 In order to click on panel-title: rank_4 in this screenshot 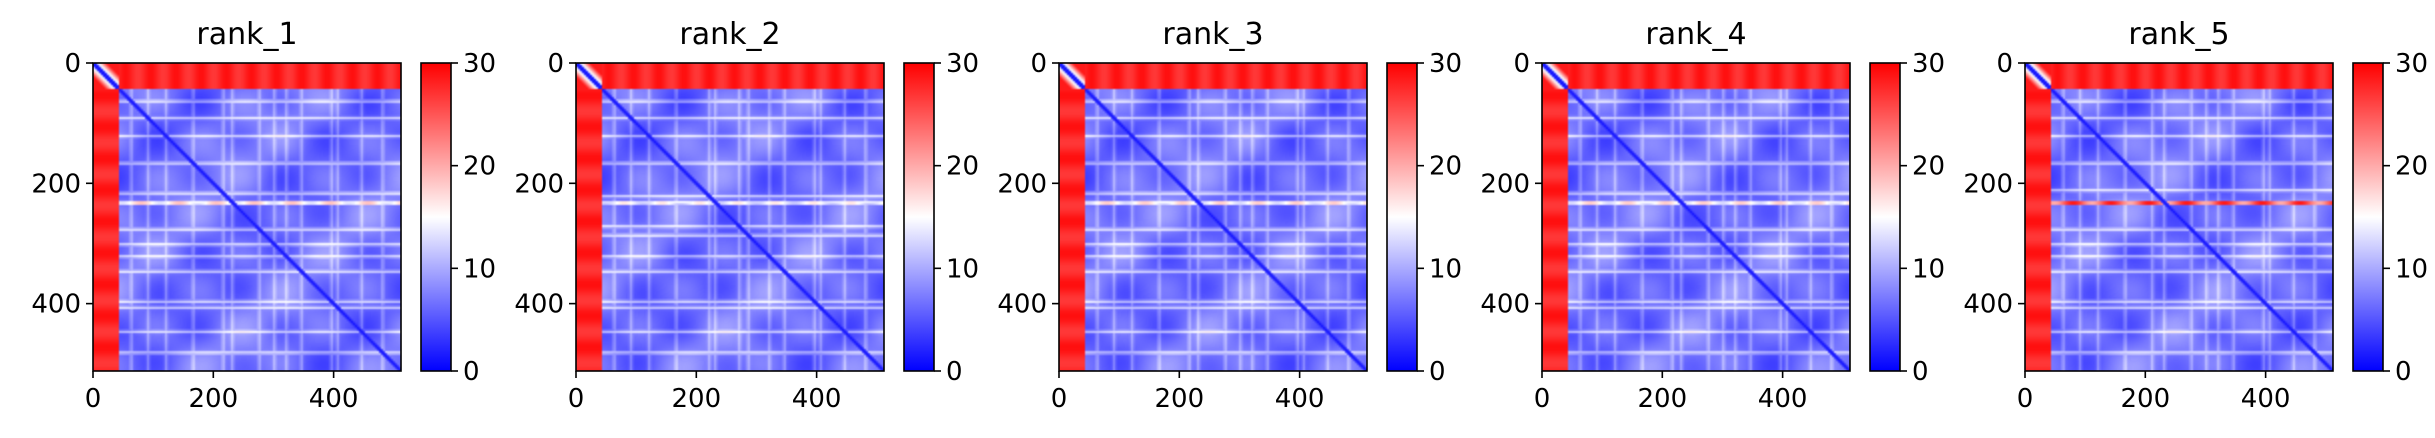, I will do `click(1695, 34)`.